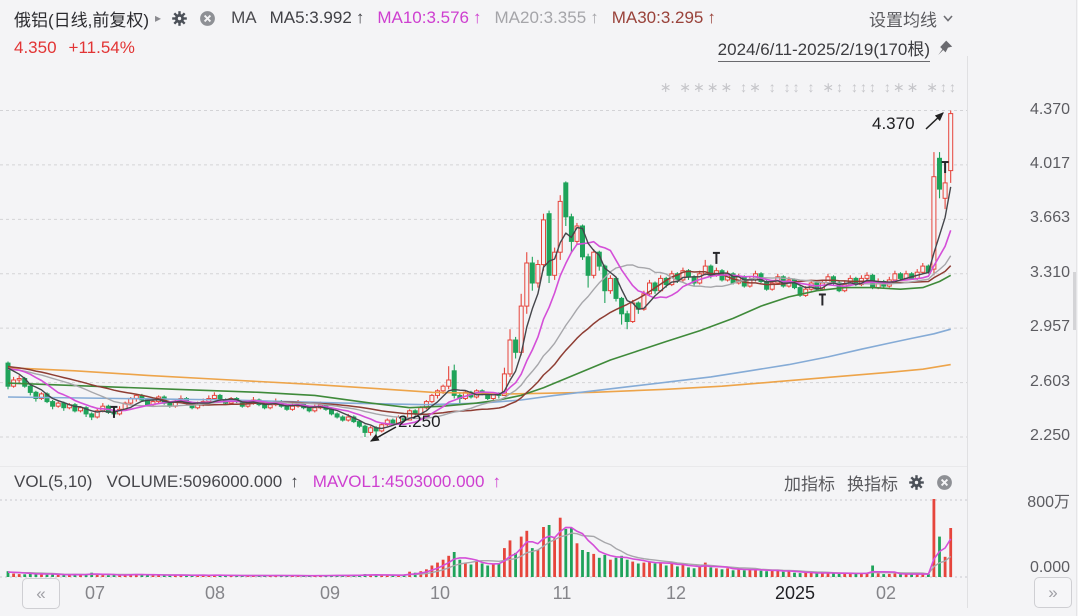 The height and width of the screenshot is (616, 1078). What do you see at coordinates (158, 18) in the screenshot?
I see `caret-right-icon: ▸` at bounding box center [158, 18].